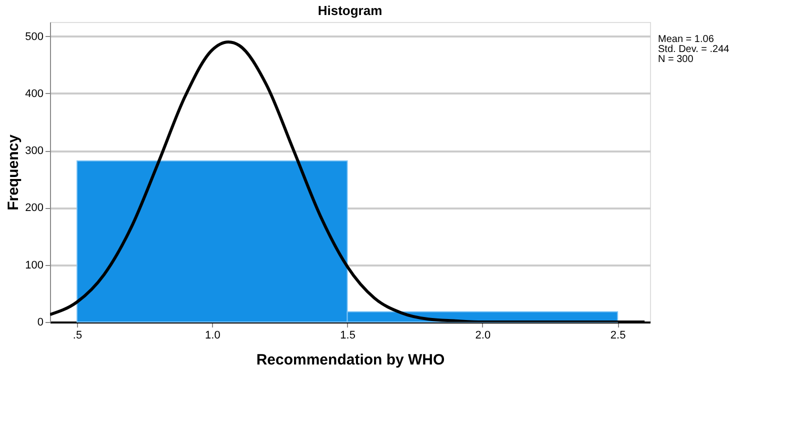 This screenshot has height=430, width=786. I want to click on y-tick-label: 400, so click(34, 94).